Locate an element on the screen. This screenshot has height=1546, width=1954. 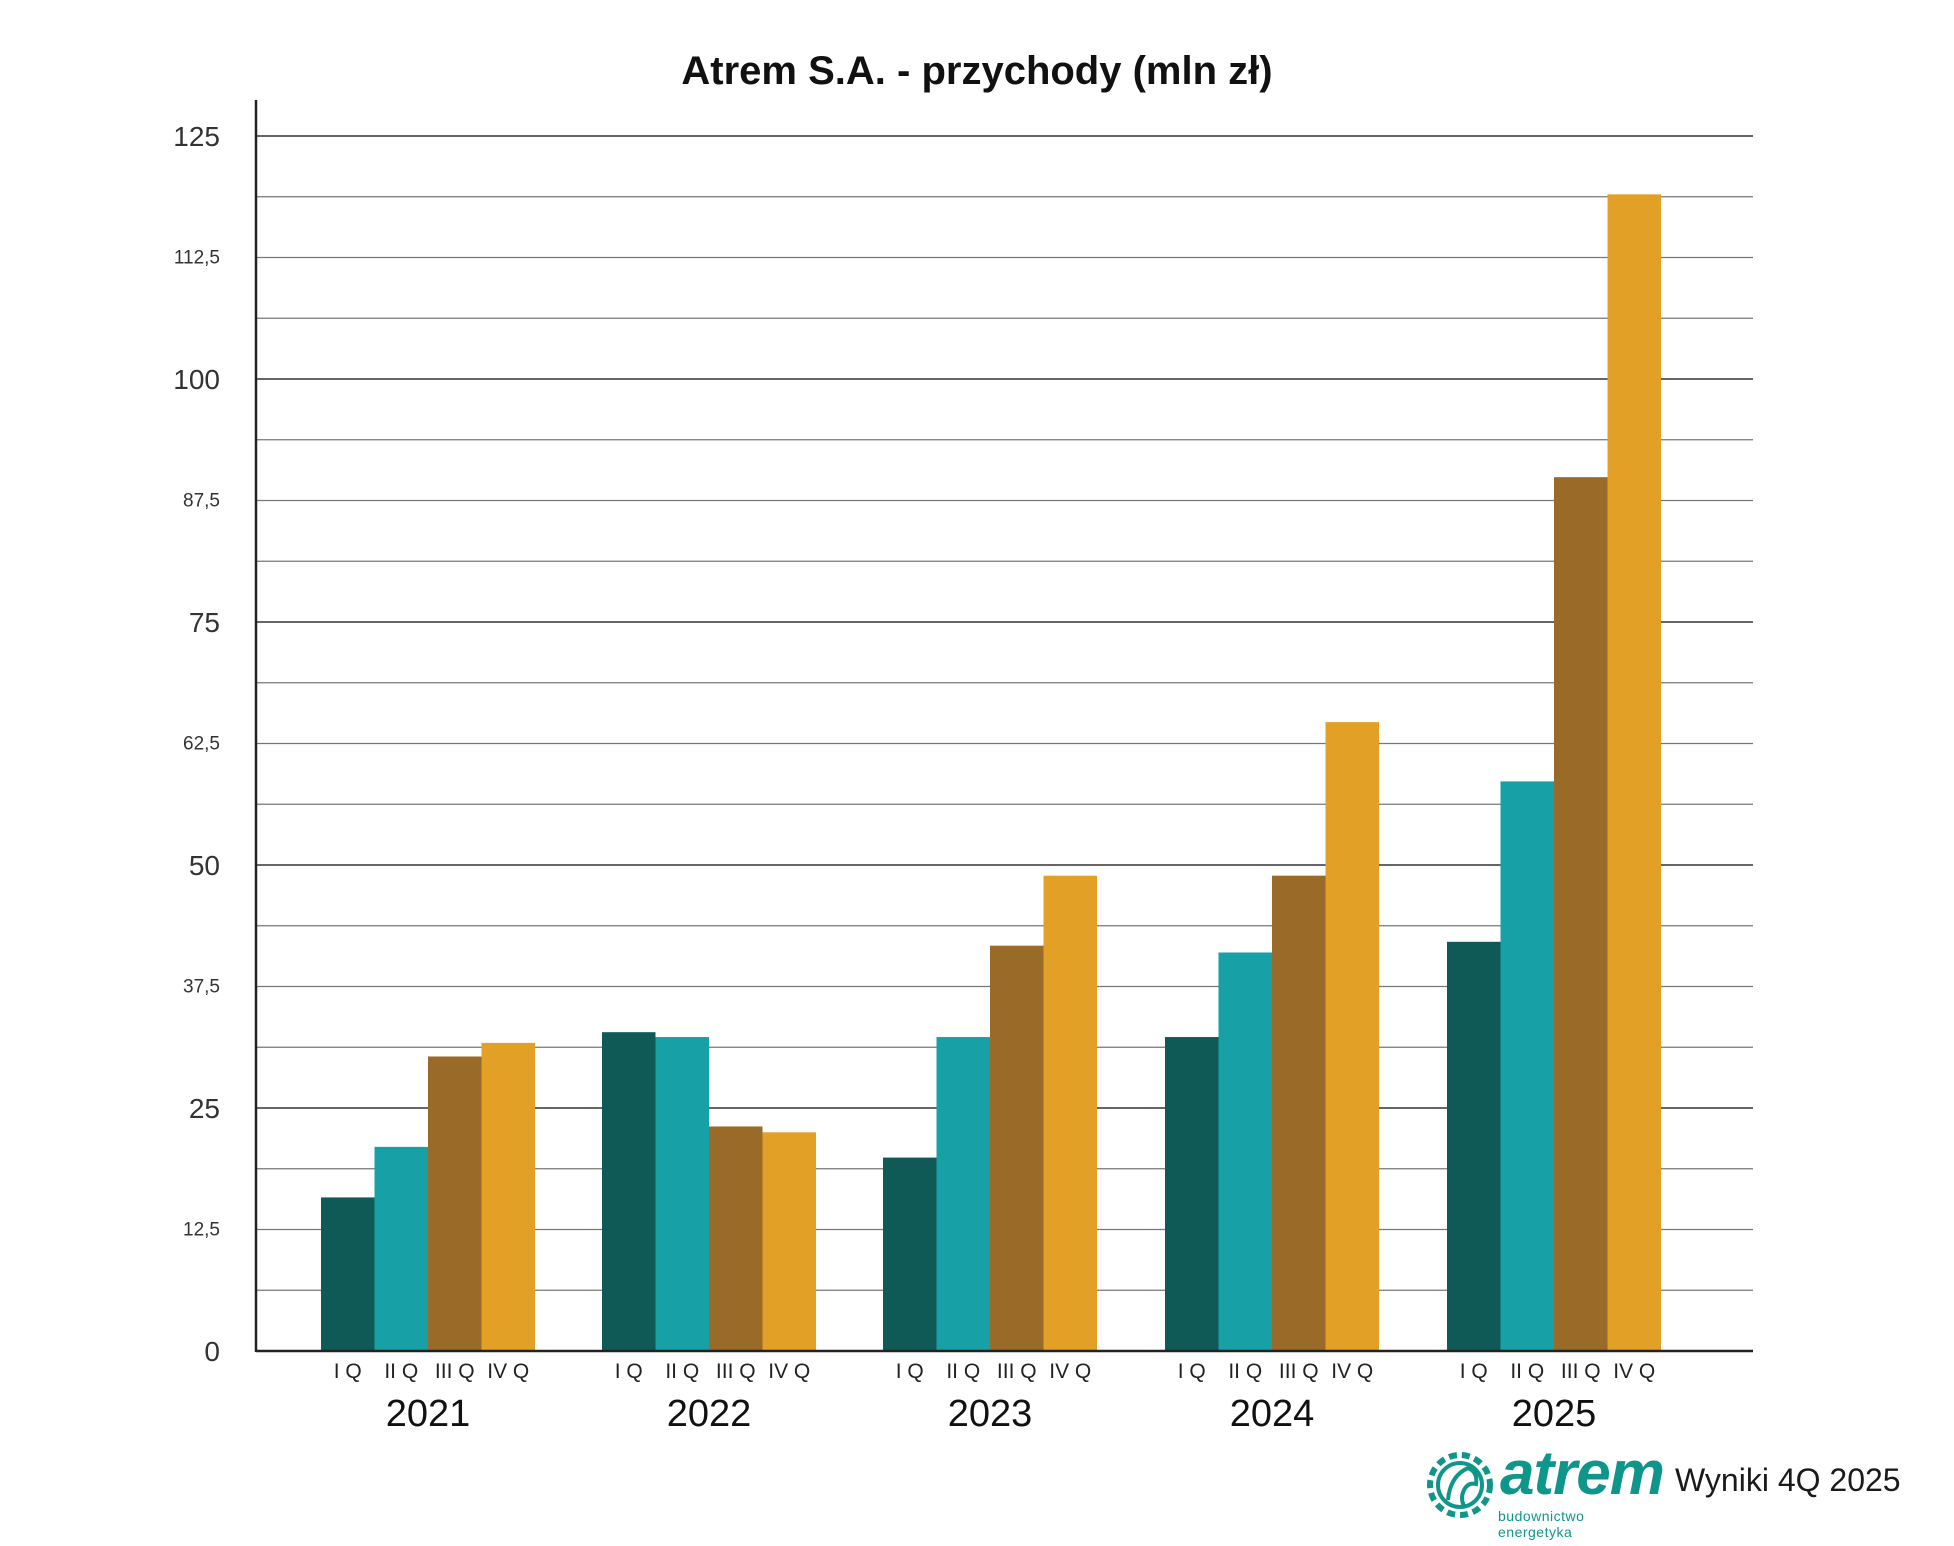
bar-2022-q4 is located at coordinates (789, 1241).